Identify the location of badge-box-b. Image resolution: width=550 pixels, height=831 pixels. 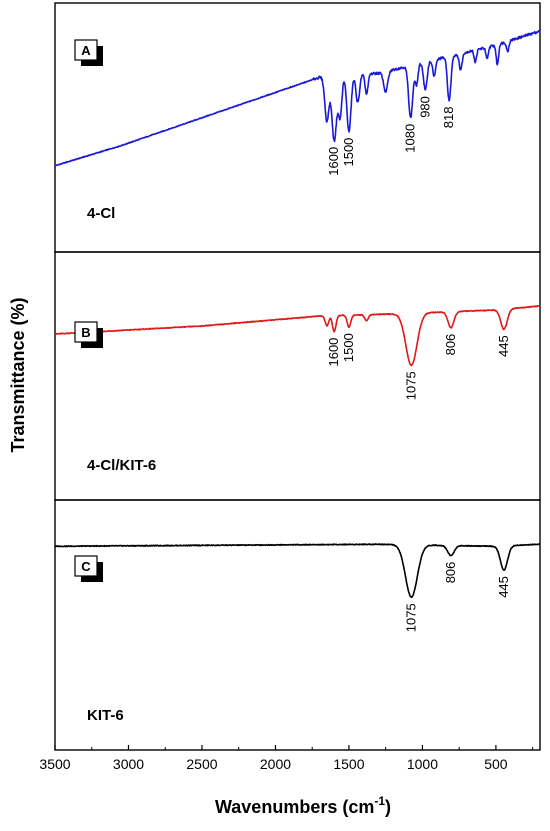
(86, 332).